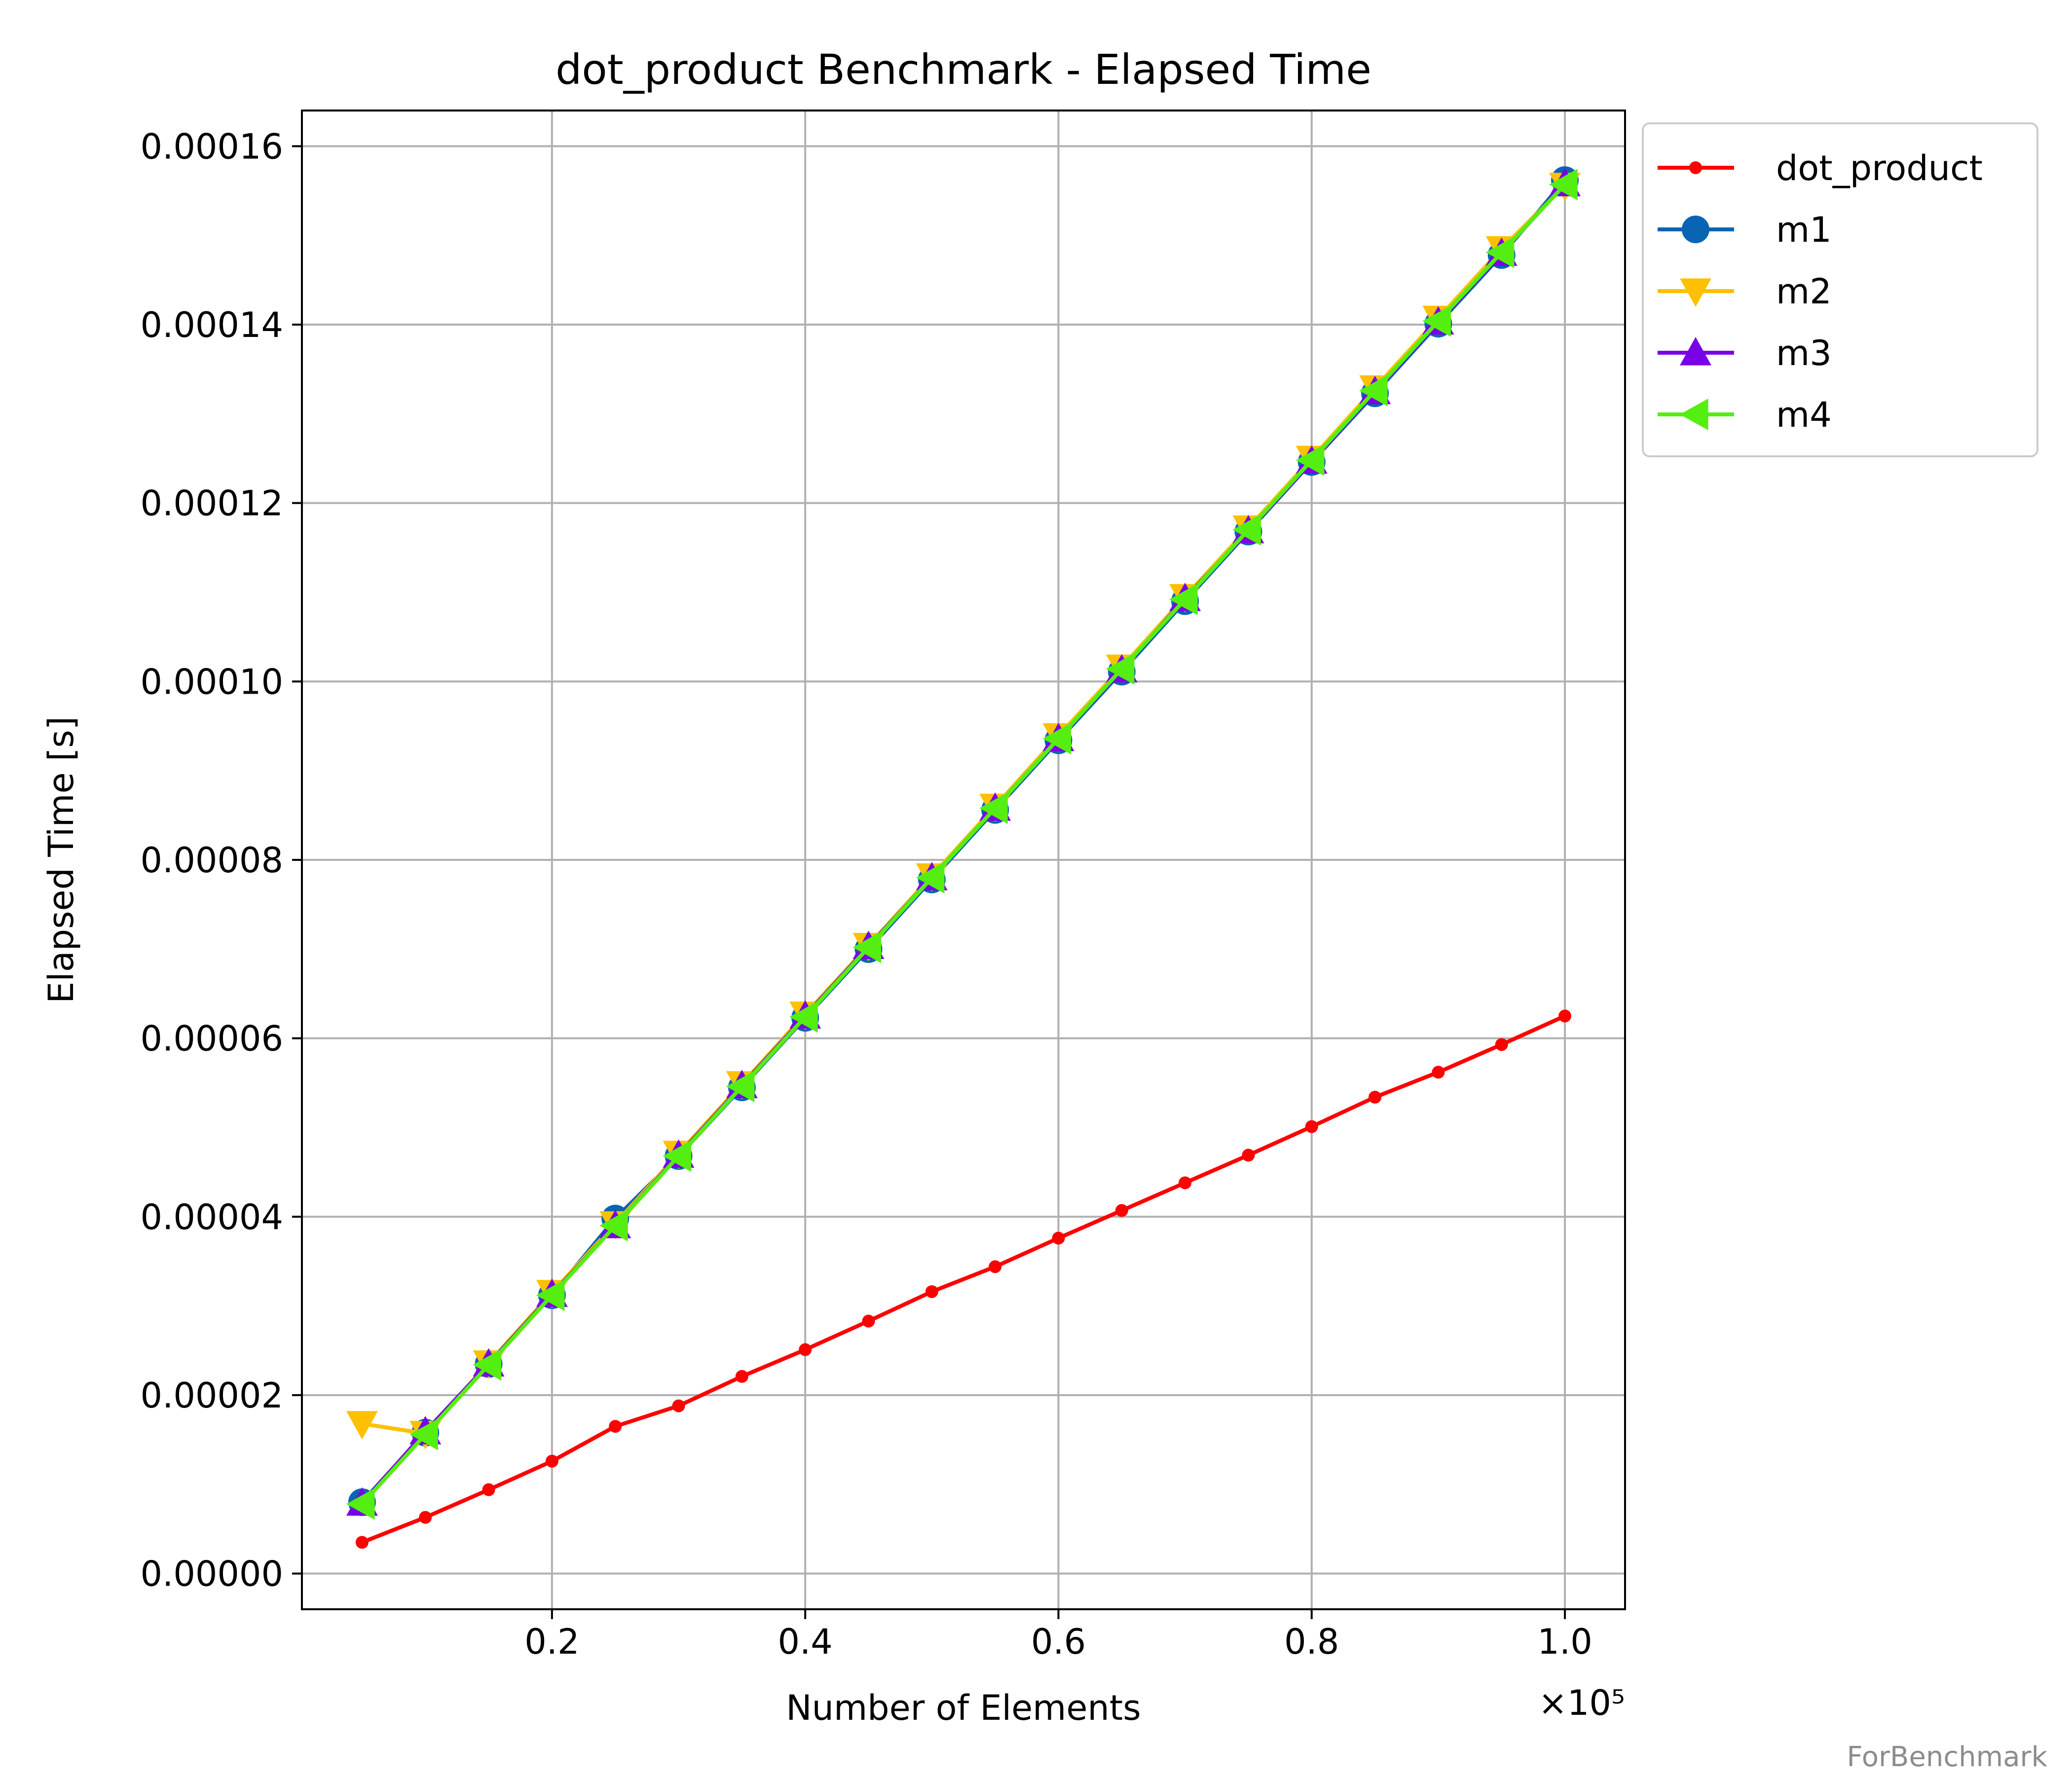 This screenshot has height=1776, width=2072. What do you see at coordinates (212, 504) in the screenshot?
I see `y-tick-label: 0.00012` at bounding box center [212, 504].